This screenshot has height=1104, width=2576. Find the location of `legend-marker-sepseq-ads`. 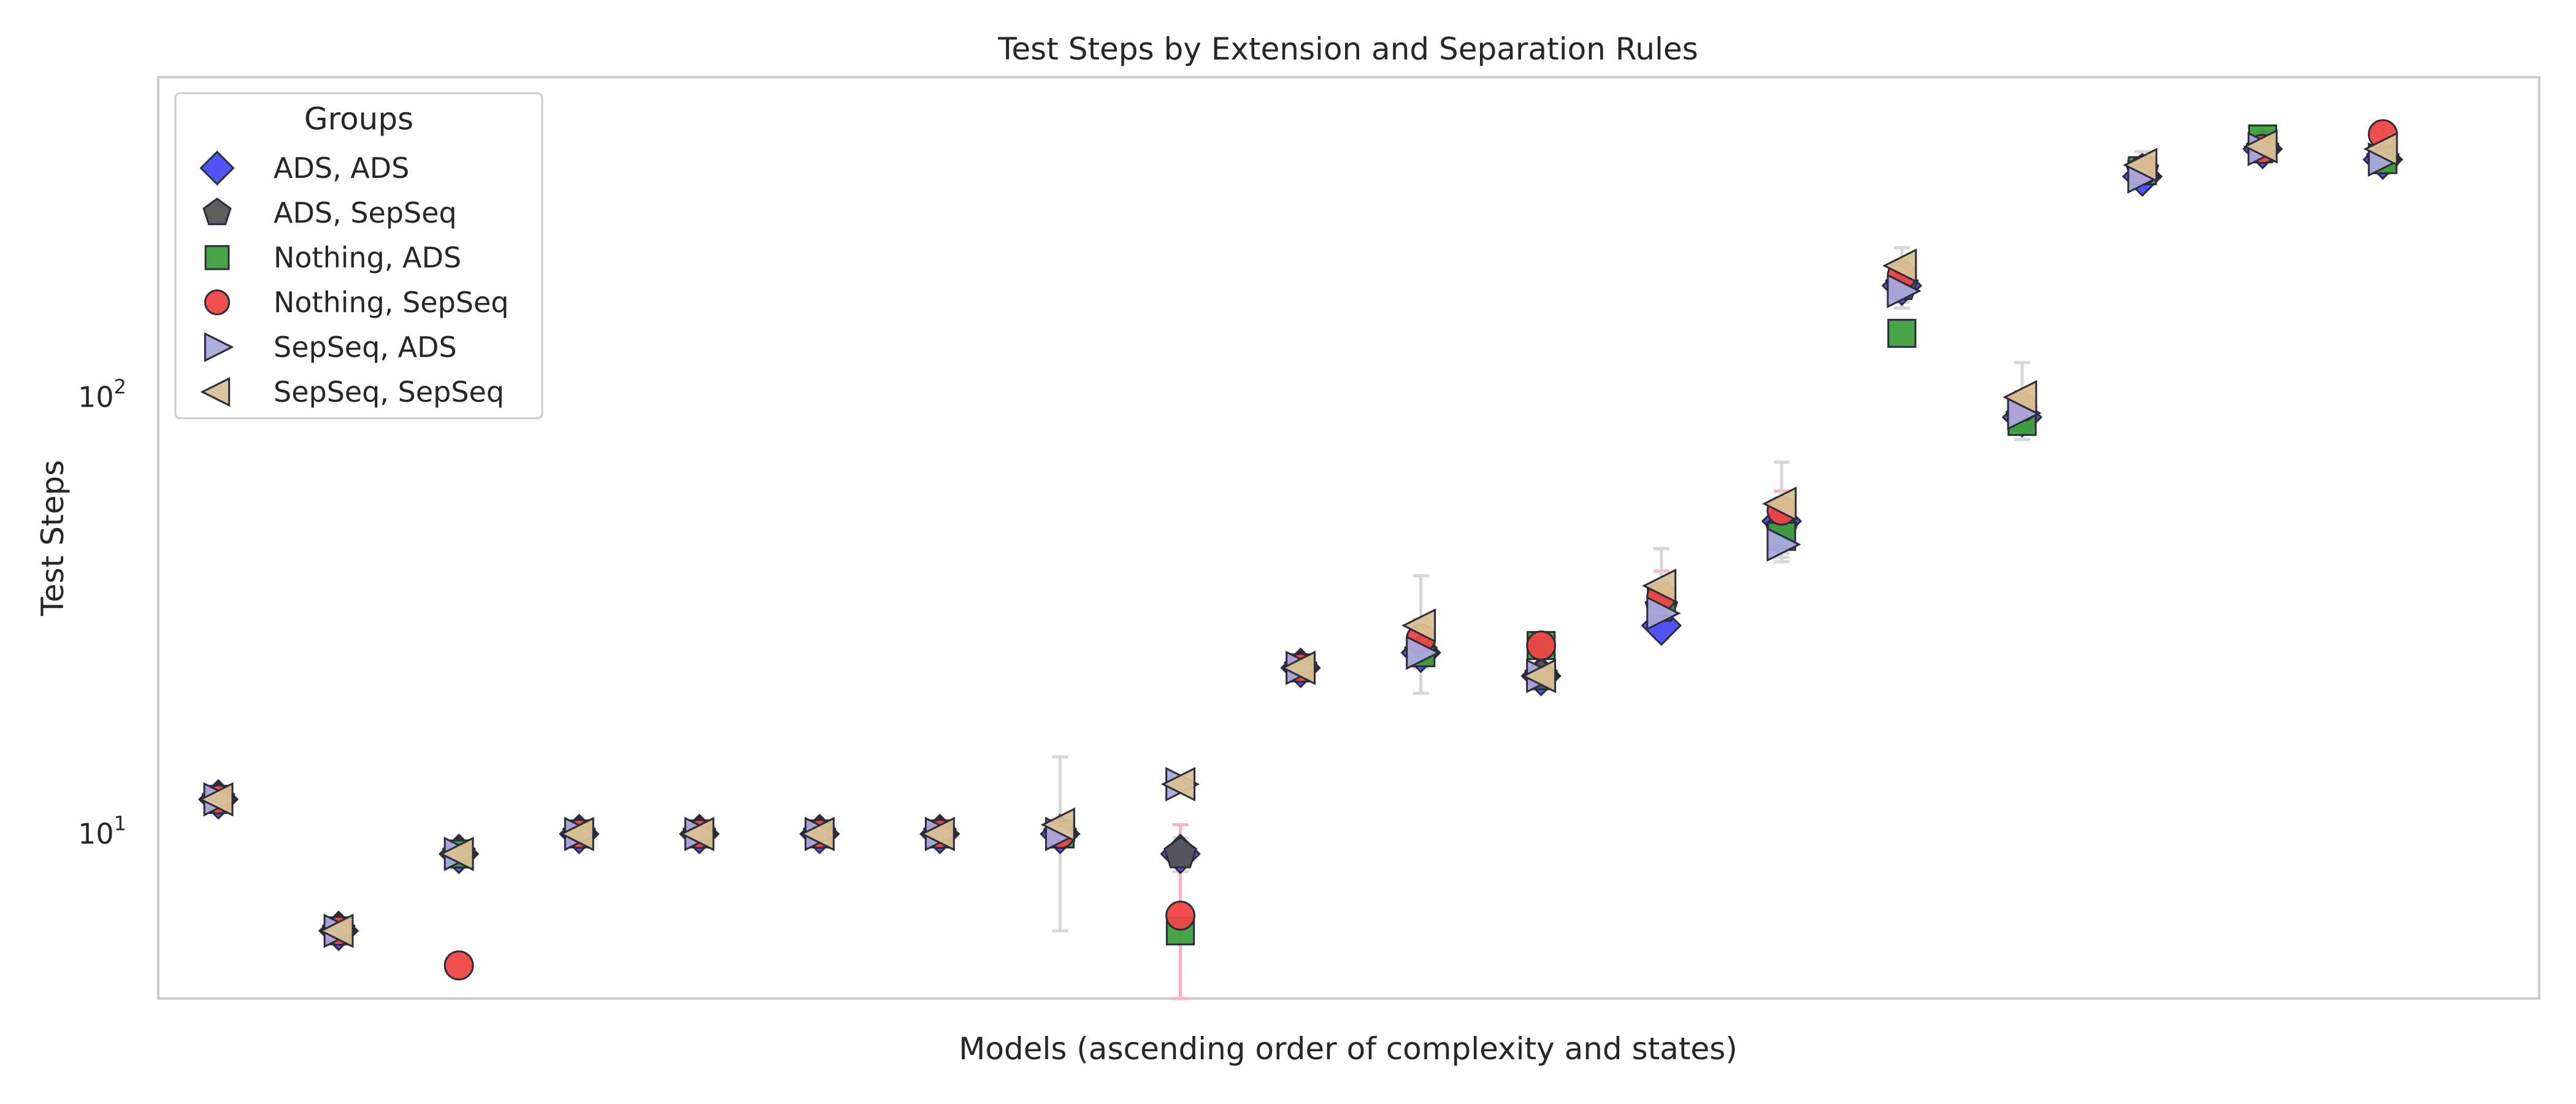

legend-marker-sepseq-ads is located at coordinates (219, 347).